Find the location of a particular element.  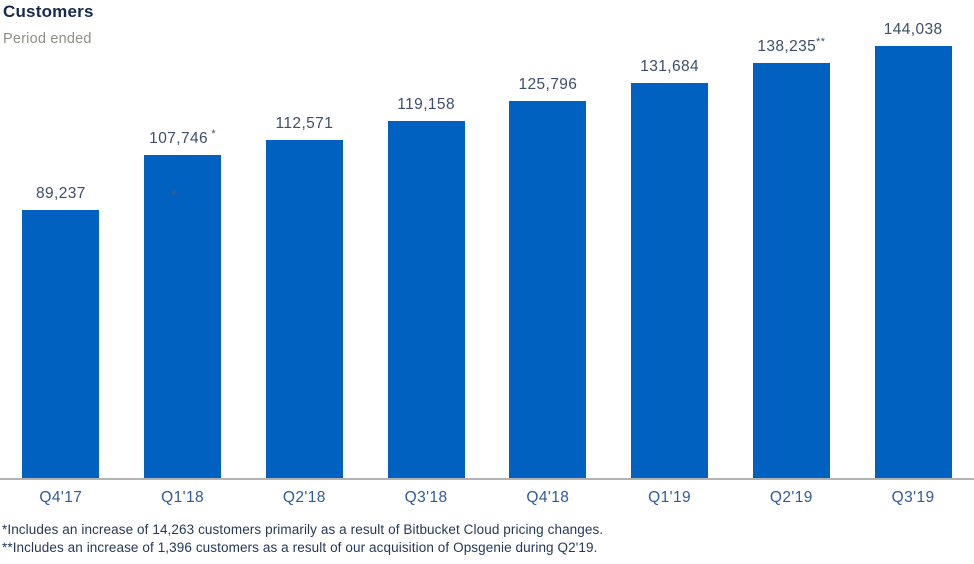

bar-value-label: 144,038 is located at coordinates (913, 29).